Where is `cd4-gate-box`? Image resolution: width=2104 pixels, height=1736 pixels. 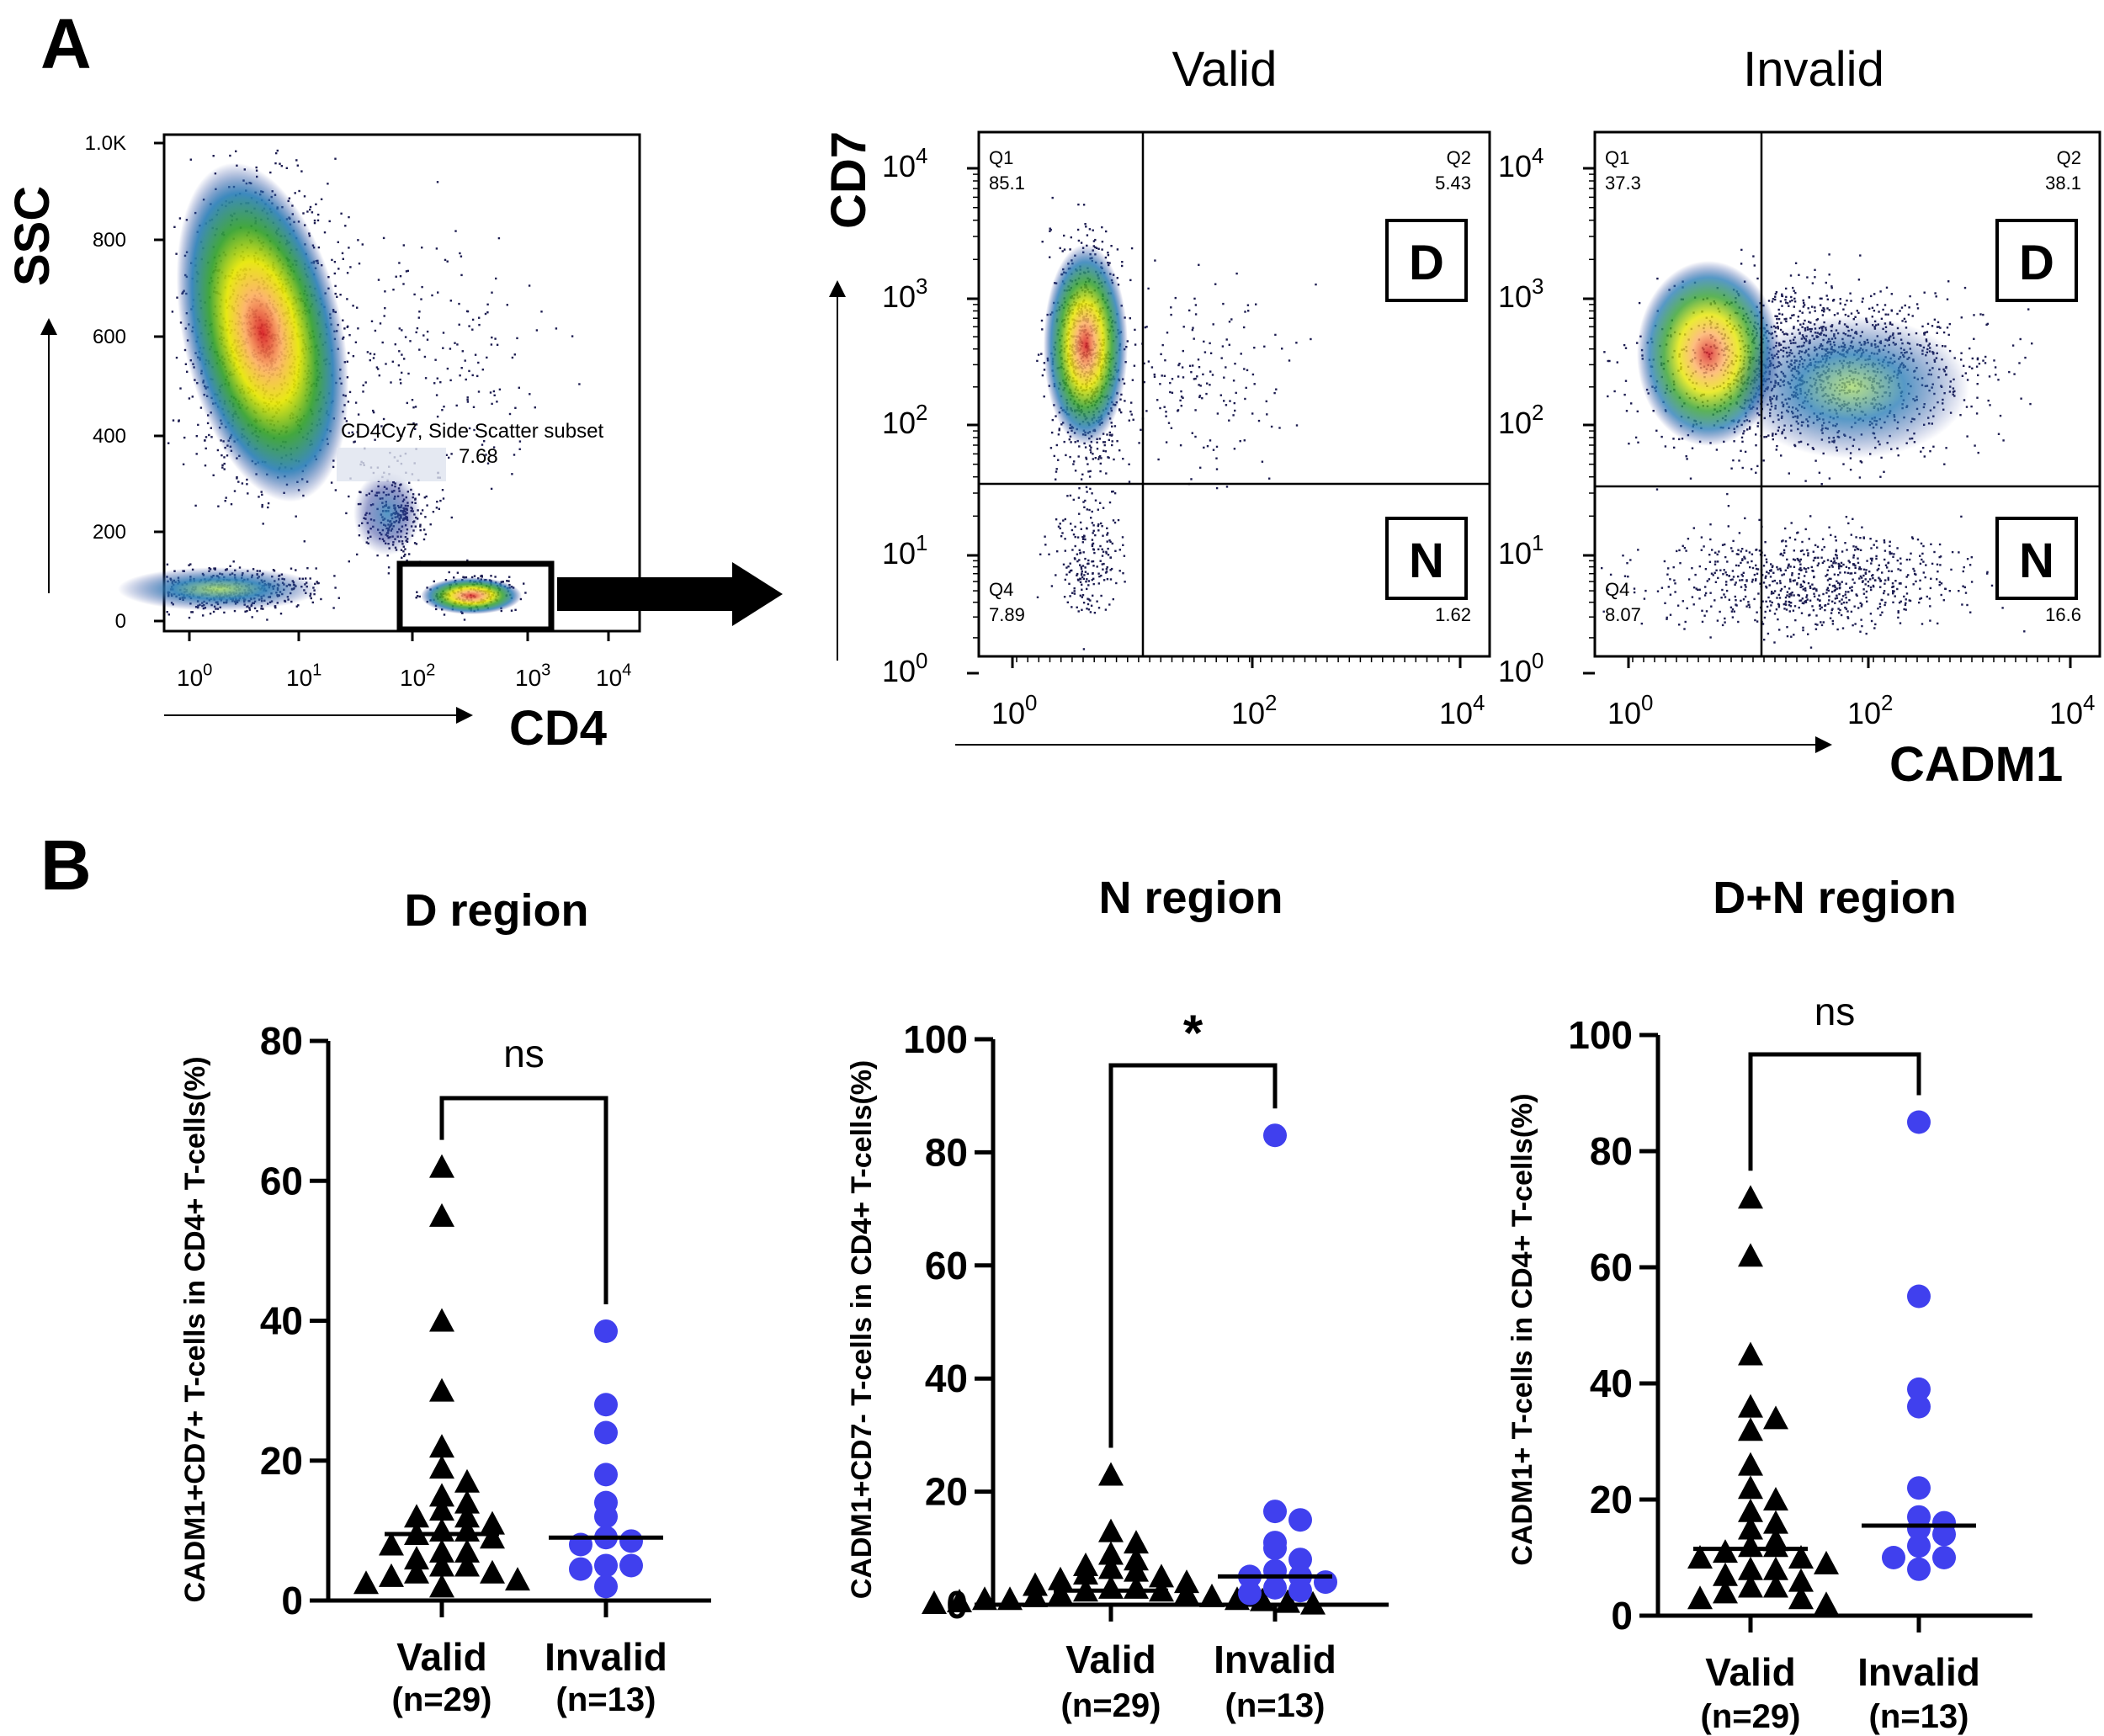 cd4-gate-box is located at coordinates (475, 596).